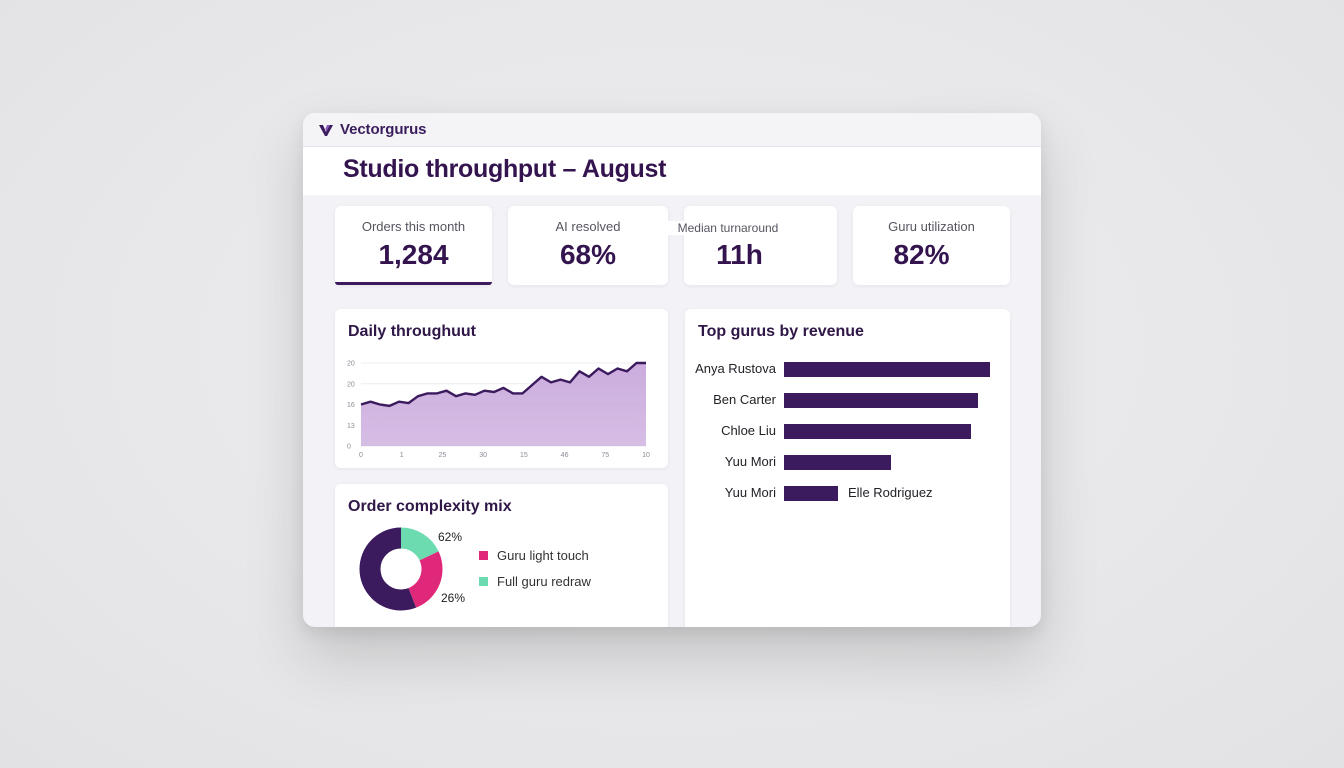 This screenshot has width=1344, height=768. Describe the element at coordinates (544, 581) in the screenshot. I see `legend-label: Full guru redraw` at that location.